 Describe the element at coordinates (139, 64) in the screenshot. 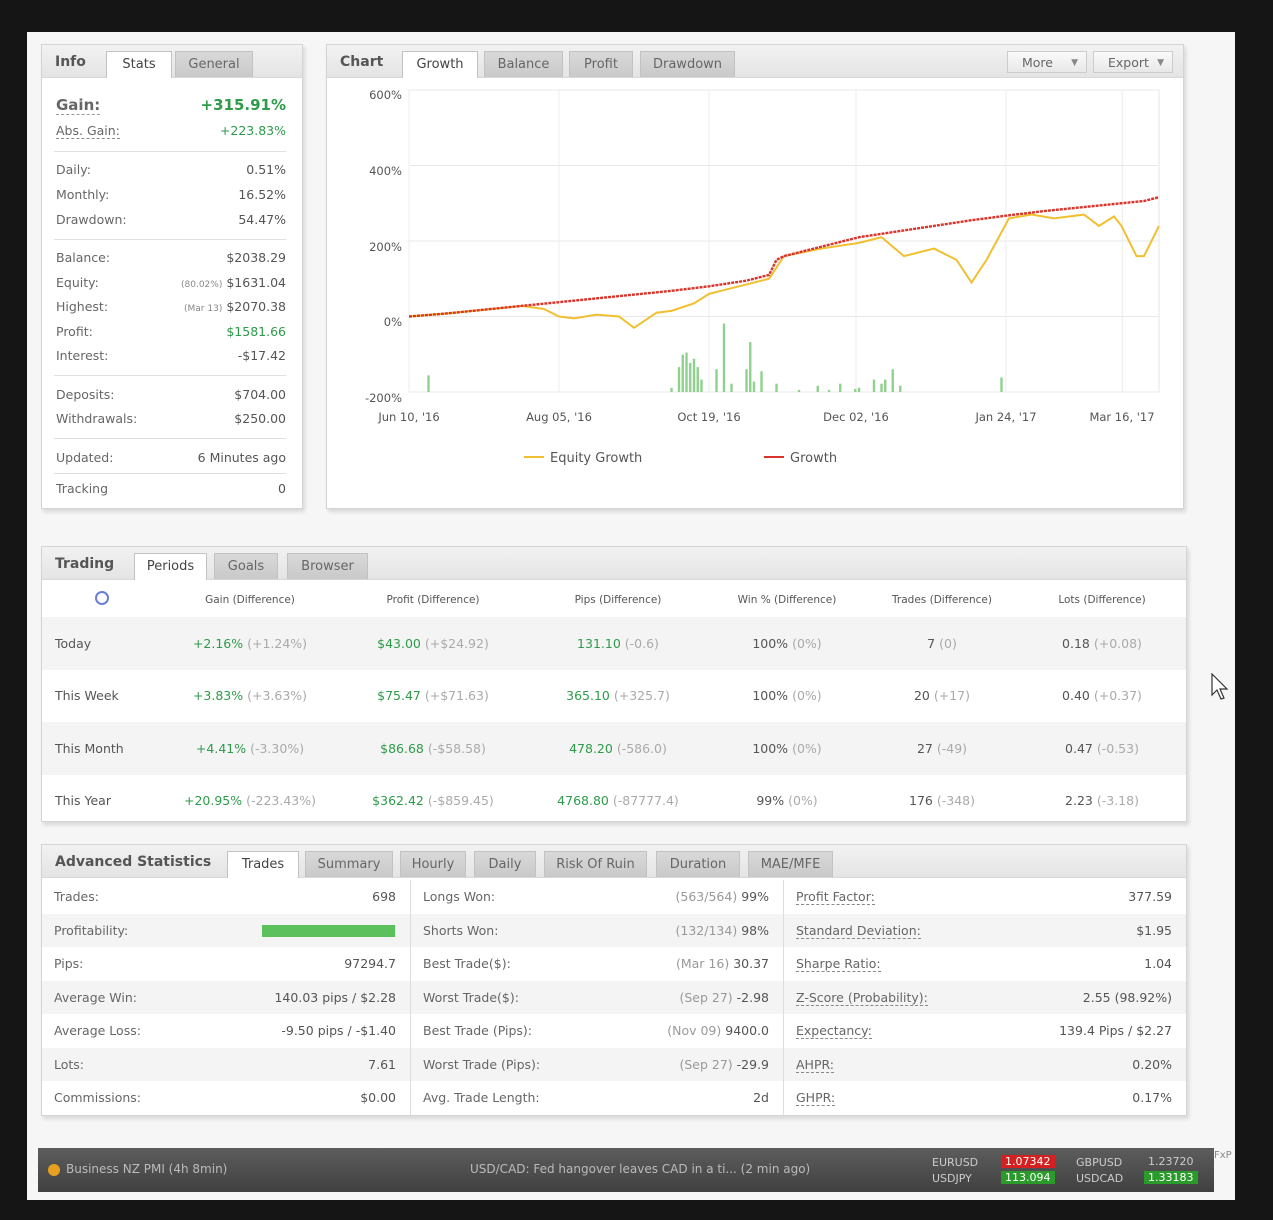

I see `tab-stats: Stats` at that location.